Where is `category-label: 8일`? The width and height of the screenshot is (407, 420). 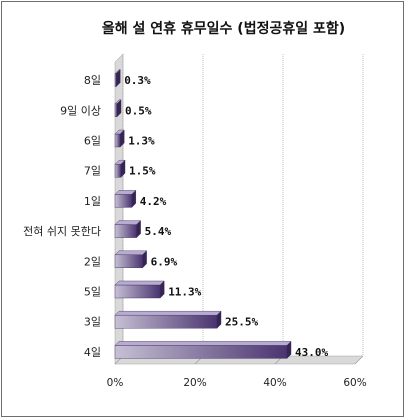
category-label: 8일 is located at coordinates (92, 80).